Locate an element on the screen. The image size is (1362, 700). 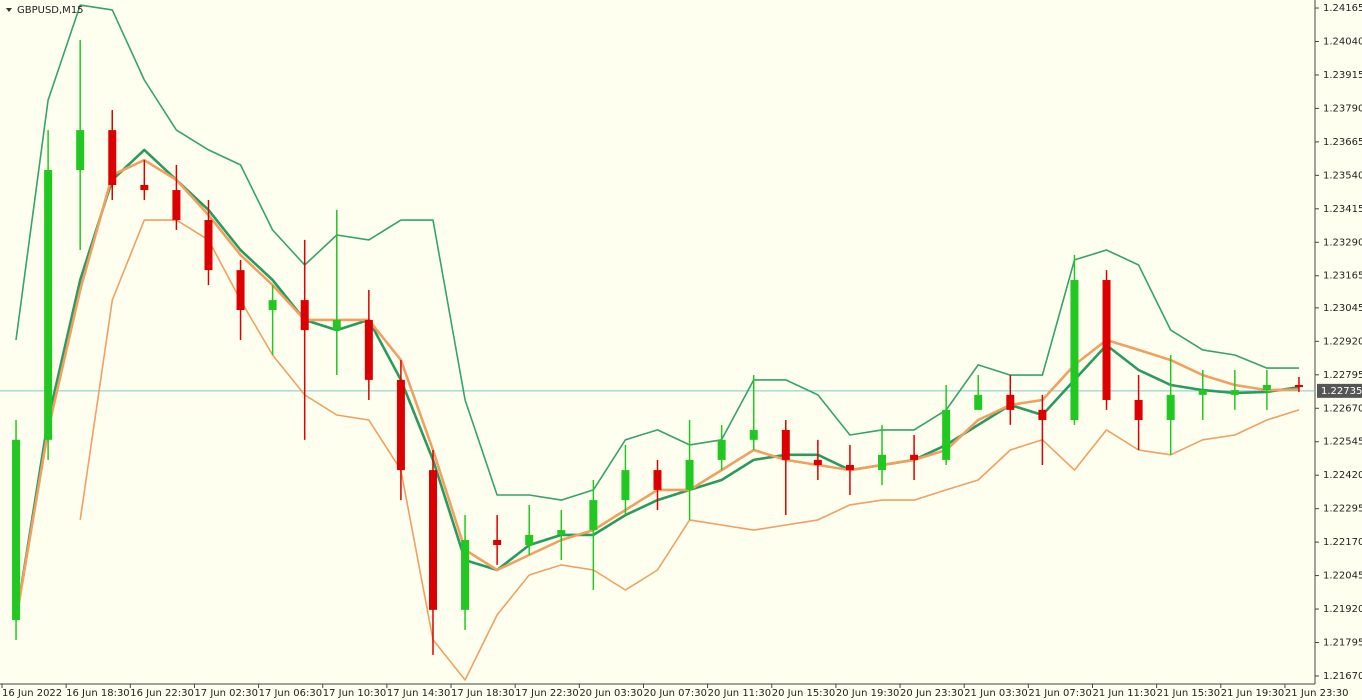
x-tick-label: 20 Jun 11:30 is located at coordinates (740, 693).